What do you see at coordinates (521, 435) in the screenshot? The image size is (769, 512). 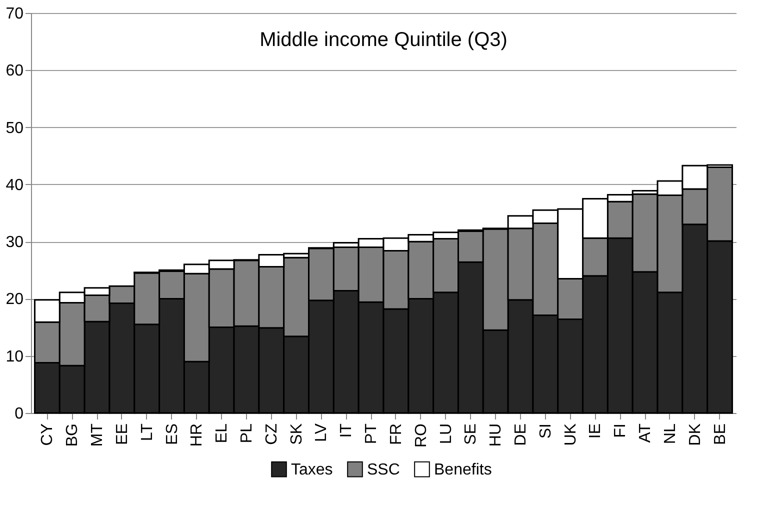 I see `x-tick-label: DE` at bounding box center [521, 435].